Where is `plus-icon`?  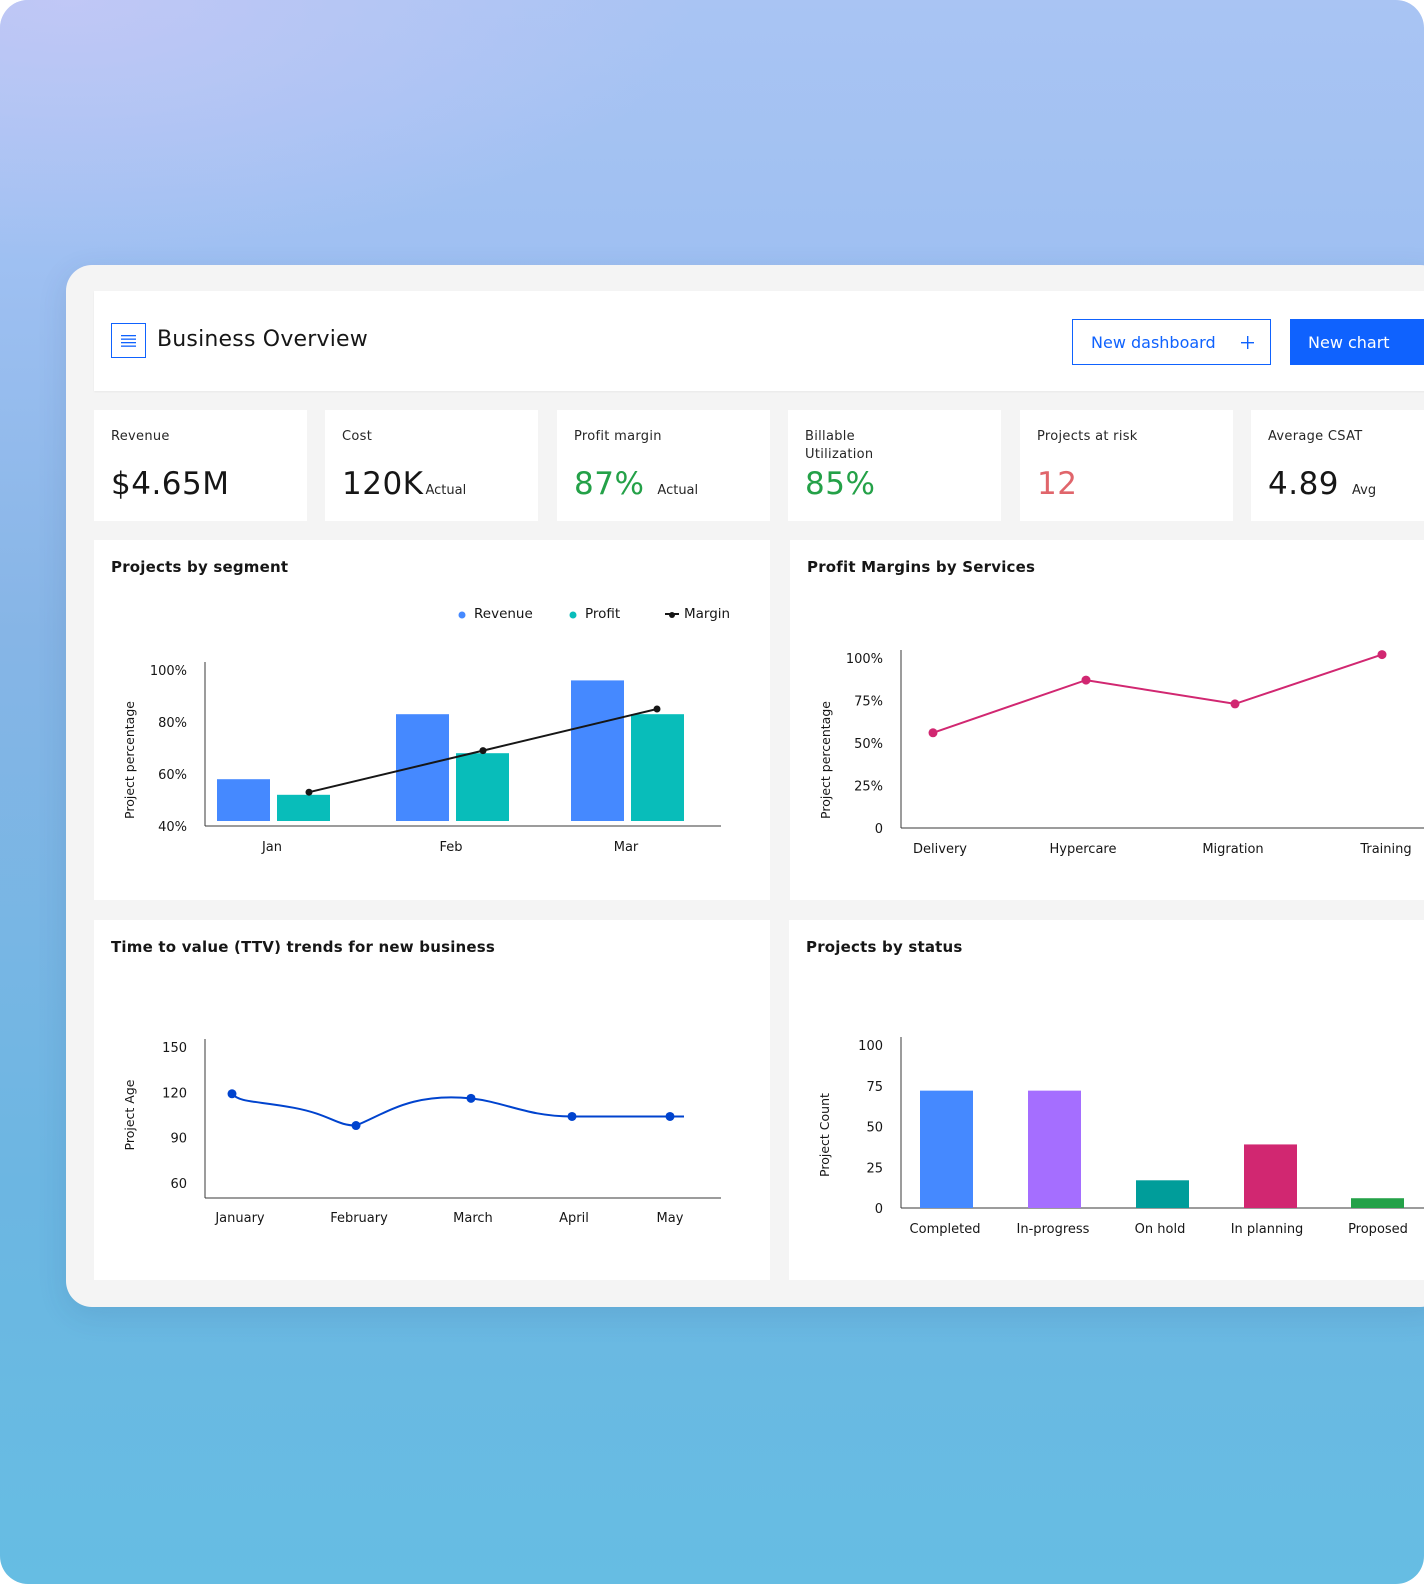
plus-icon is located at coordinates (1247, 342).